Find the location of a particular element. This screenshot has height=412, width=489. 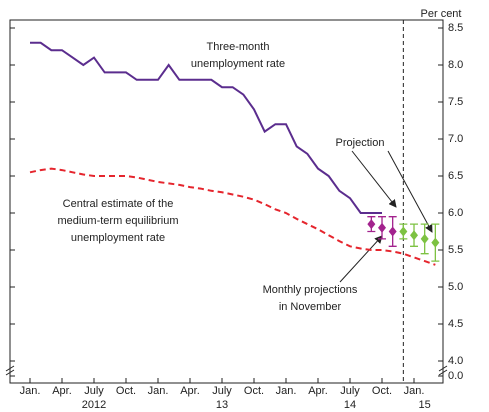

y-tick-label: 5.0 is located at coordinates (455, 287).